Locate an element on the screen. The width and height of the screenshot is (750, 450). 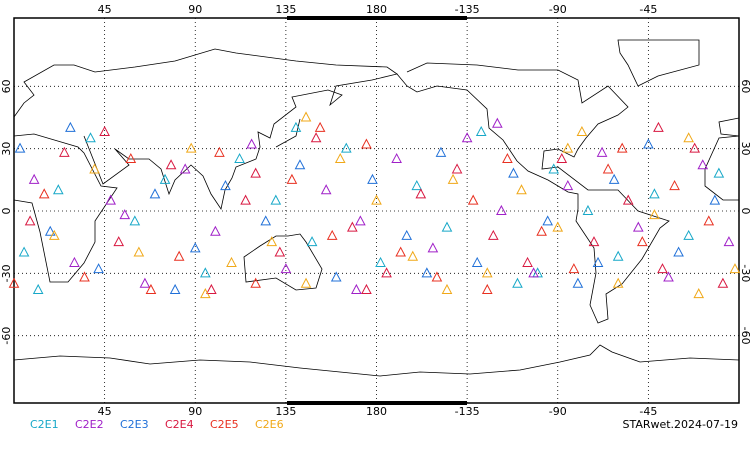
y-tick-label: 60 is located at coordinates (6, 86).